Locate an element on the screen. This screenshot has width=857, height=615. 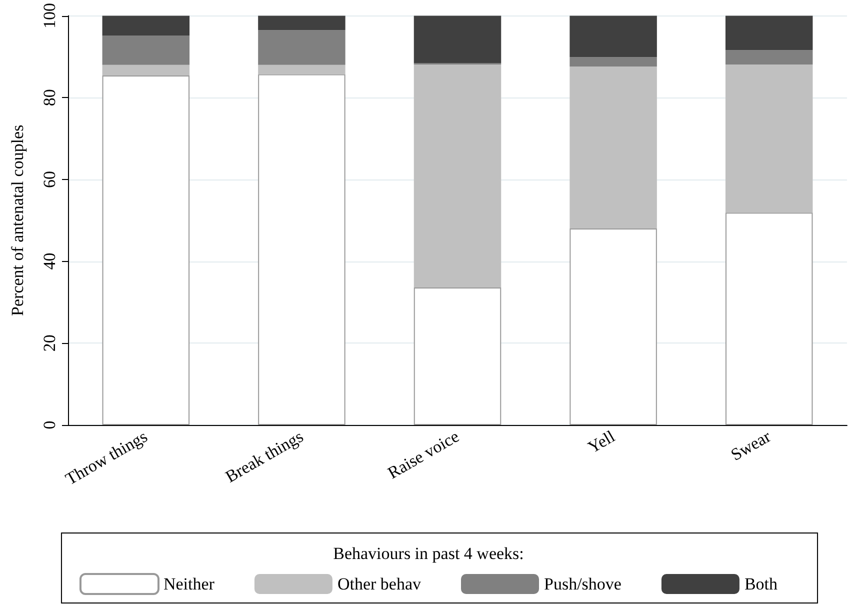
legend-label: Neither is located at coordinates (189, 584).